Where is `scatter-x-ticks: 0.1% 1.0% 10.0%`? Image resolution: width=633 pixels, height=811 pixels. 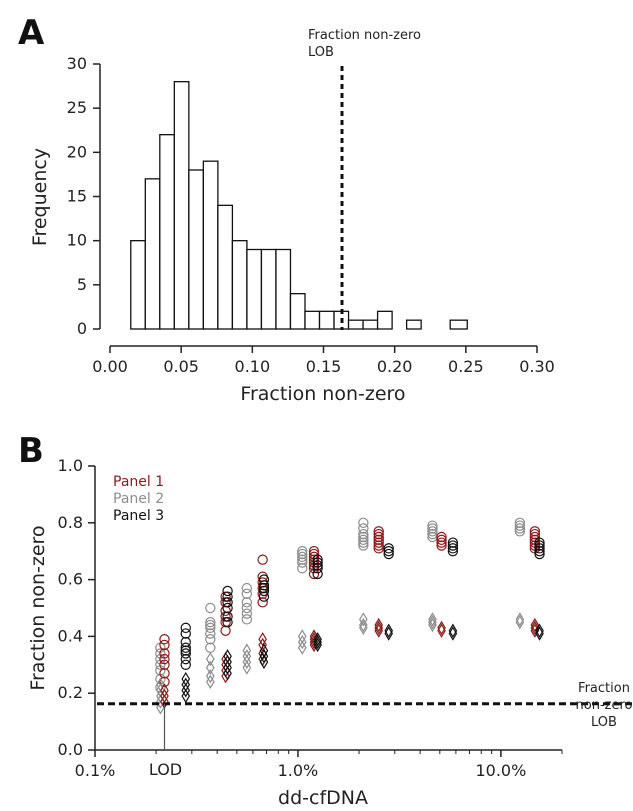 scatter-x-ticks: 0.1% 1.0% 10.0% is located at coordinates (319, 765).